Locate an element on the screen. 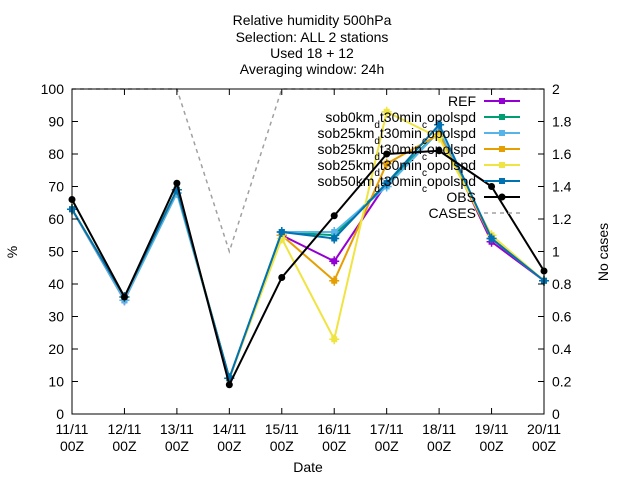  legend-label: sob0kmdt30mincopolspd is located at coordinates (400, 120).